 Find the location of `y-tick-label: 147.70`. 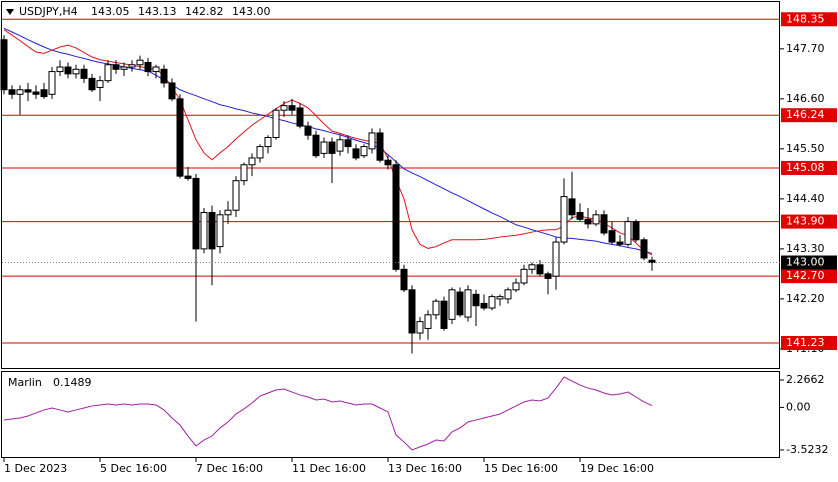

y-tick-label: 147.70 is located at coordinates (805, 48).